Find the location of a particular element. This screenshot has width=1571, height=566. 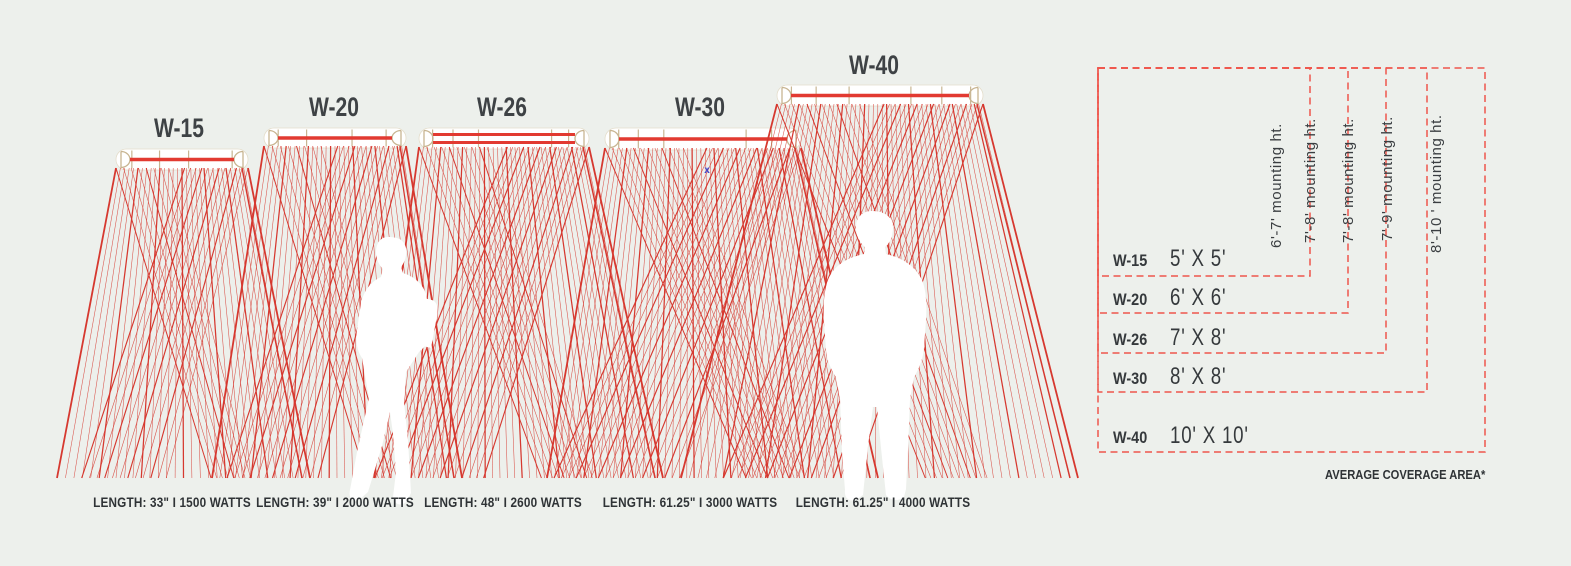

model-title-w-40: W-40 is located at coordinates (874, 65).